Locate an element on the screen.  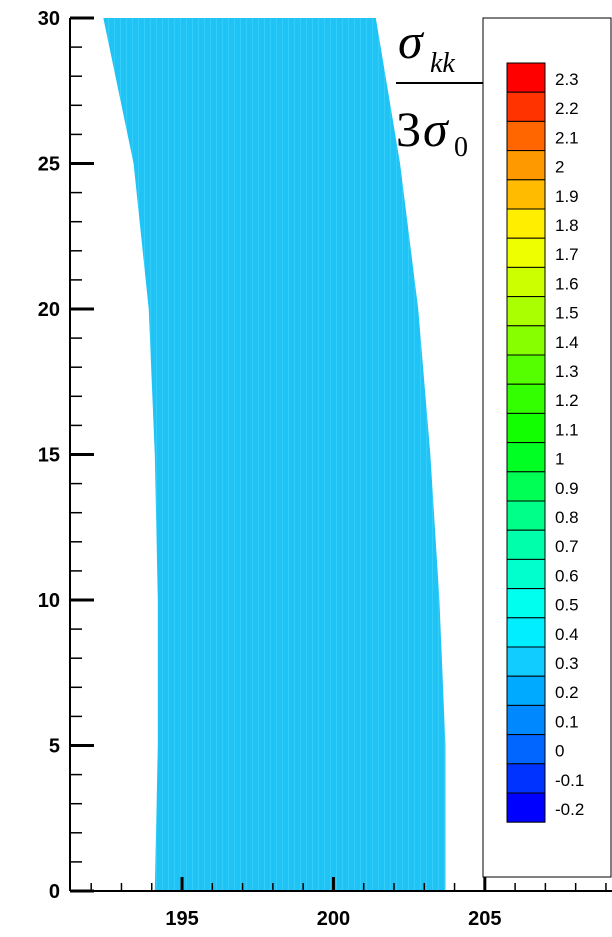
title-sigma-denominator: σ is located at coordinates (436, 129).